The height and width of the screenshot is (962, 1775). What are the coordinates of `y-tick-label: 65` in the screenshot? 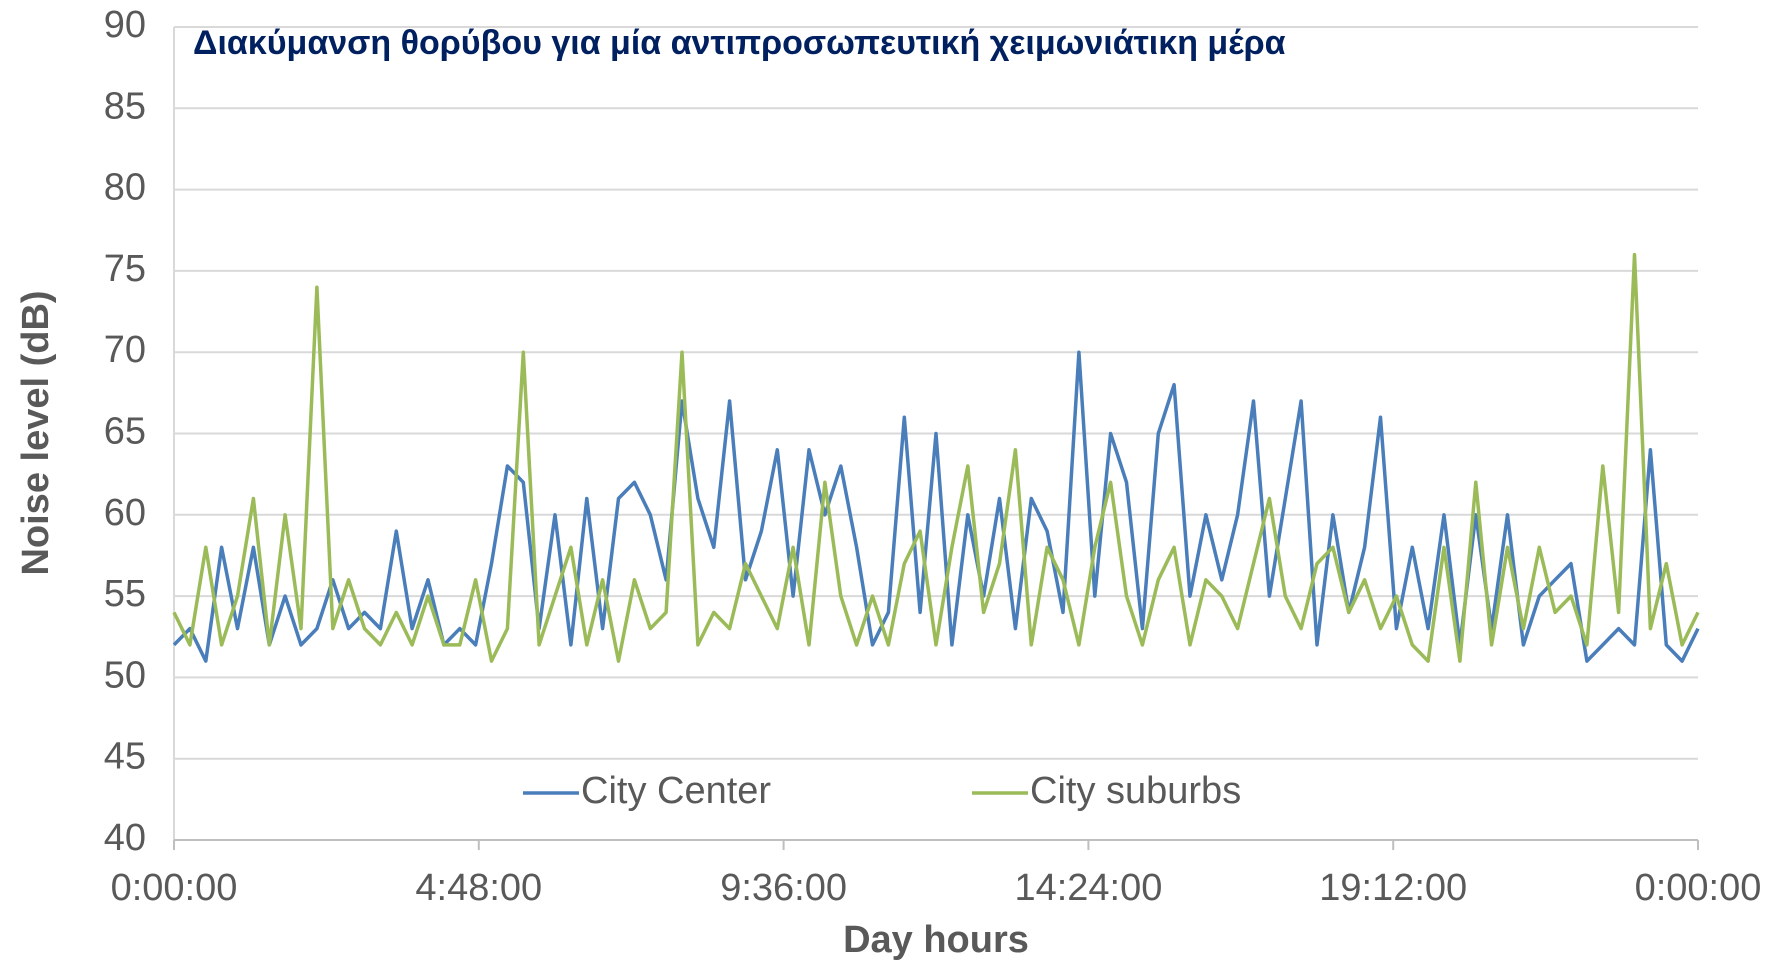 It's located at (125, 432).